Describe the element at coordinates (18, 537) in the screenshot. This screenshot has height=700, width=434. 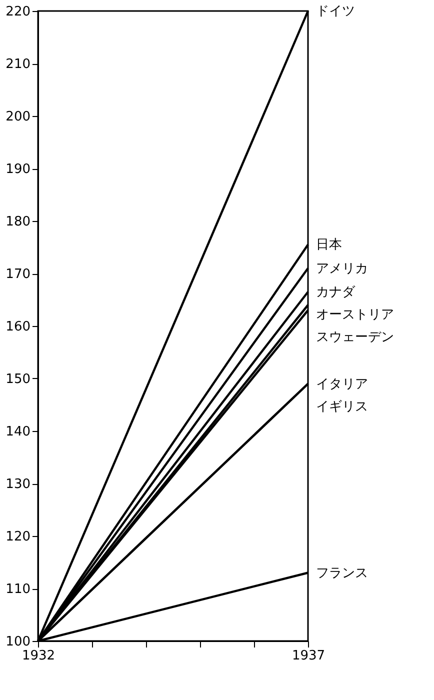
I see `y-tick-label: 120` at that location.